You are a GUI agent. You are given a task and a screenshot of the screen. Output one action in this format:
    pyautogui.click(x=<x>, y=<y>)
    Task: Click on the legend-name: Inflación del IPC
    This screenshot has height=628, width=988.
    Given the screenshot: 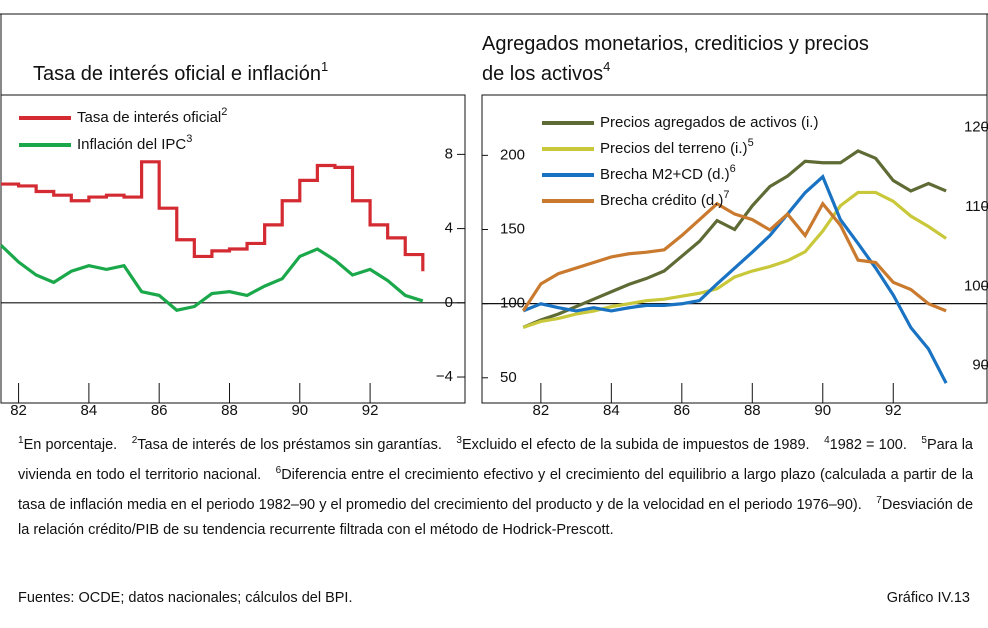 What is the action you would take?
    pyautogui.click(x=131, y=144)
    